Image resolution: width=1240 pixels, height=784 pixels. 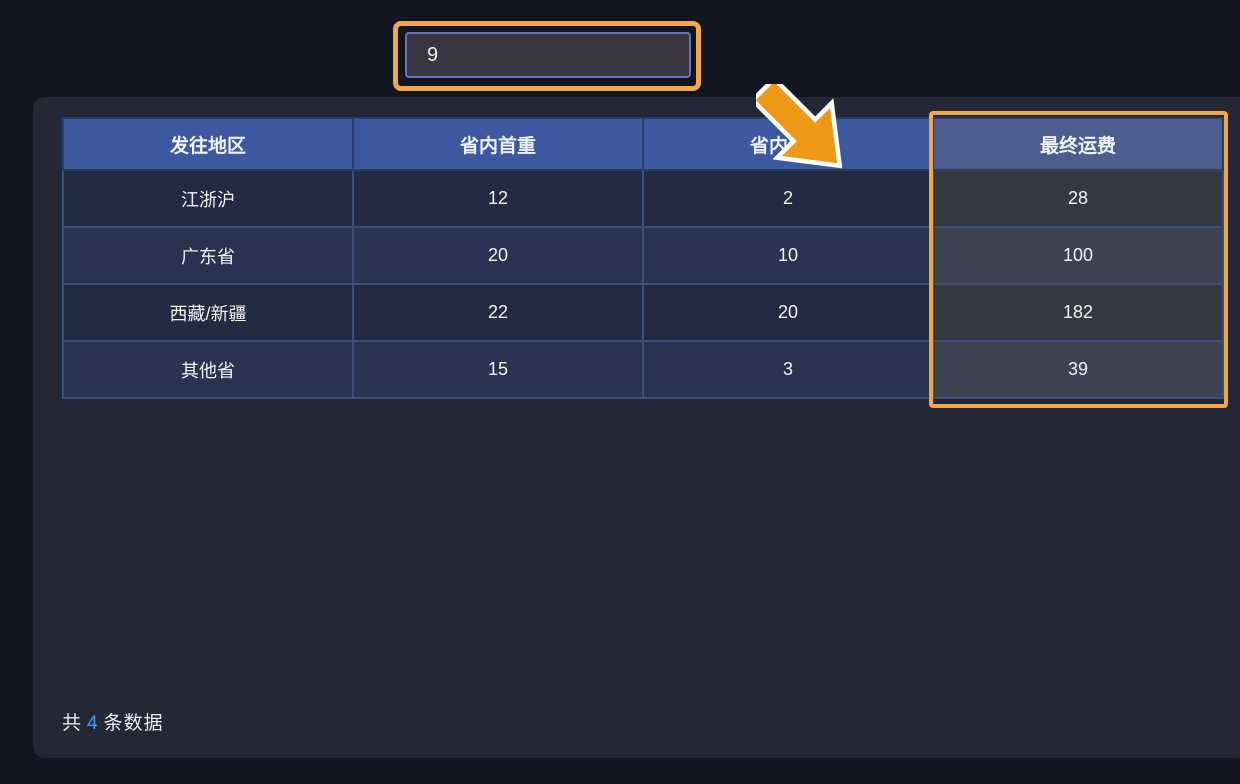 What do you see at coordinates (498, 369) in the screenshot?
I see `cell-first-weight: 15` at bounding box center [498, 369].